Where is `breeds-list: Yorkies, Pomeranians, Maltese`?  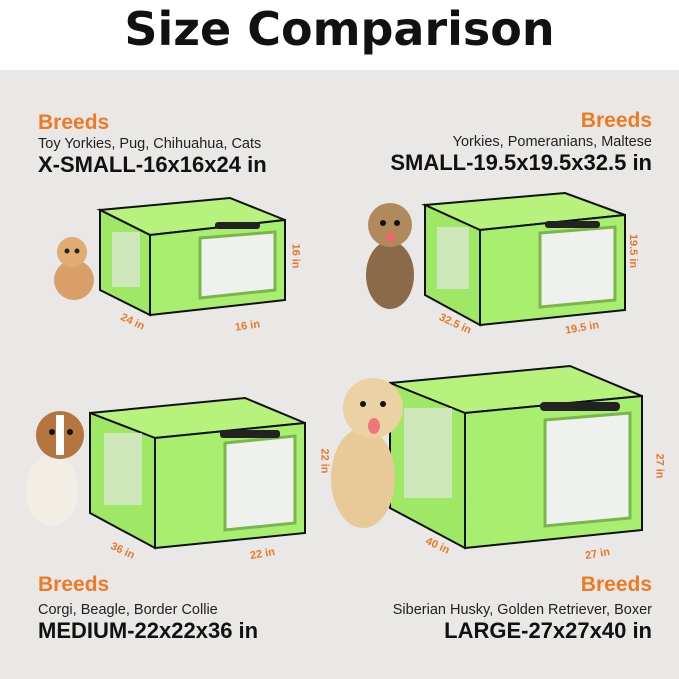
breeds-list: Yorkies, Pomeranians, Maltese is located at coordinates (552, 142).